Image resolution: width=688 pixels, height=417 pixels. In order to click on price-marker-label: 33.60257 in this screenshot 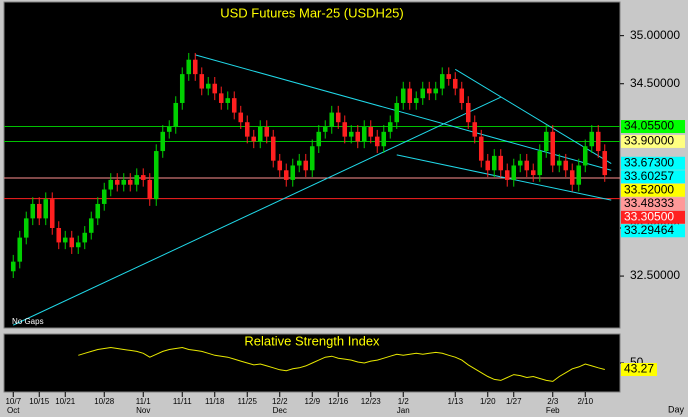, I will do `click(649, 176)`.